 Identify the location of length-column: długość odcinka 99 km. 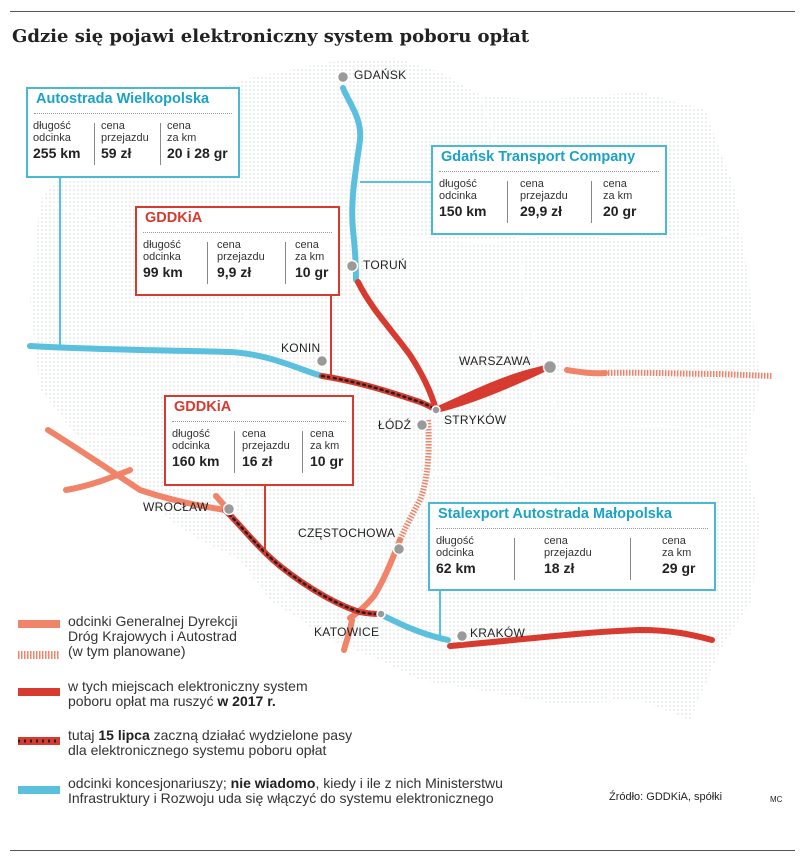
(163, 259).